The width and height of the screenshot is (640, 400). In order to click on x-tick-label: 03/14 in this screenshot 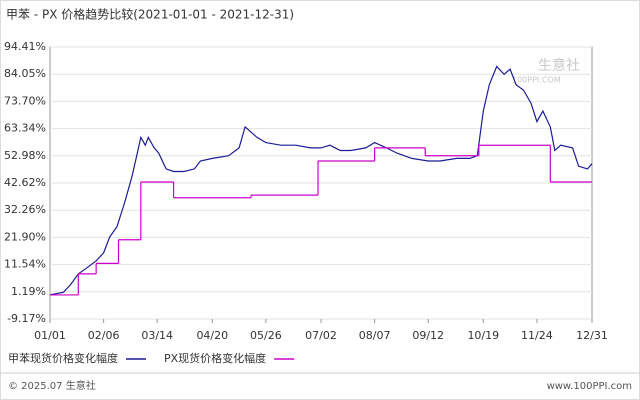, I will do `click(157, 335)`.